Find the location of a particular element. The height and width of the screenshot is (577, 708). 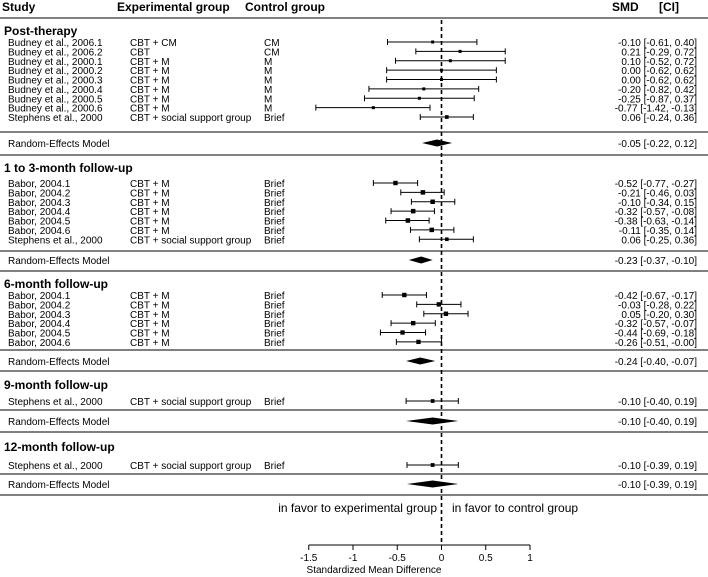

smd-ci-text: -0.32 [-0.57, -0.07] is located at coordinates (656, 324).